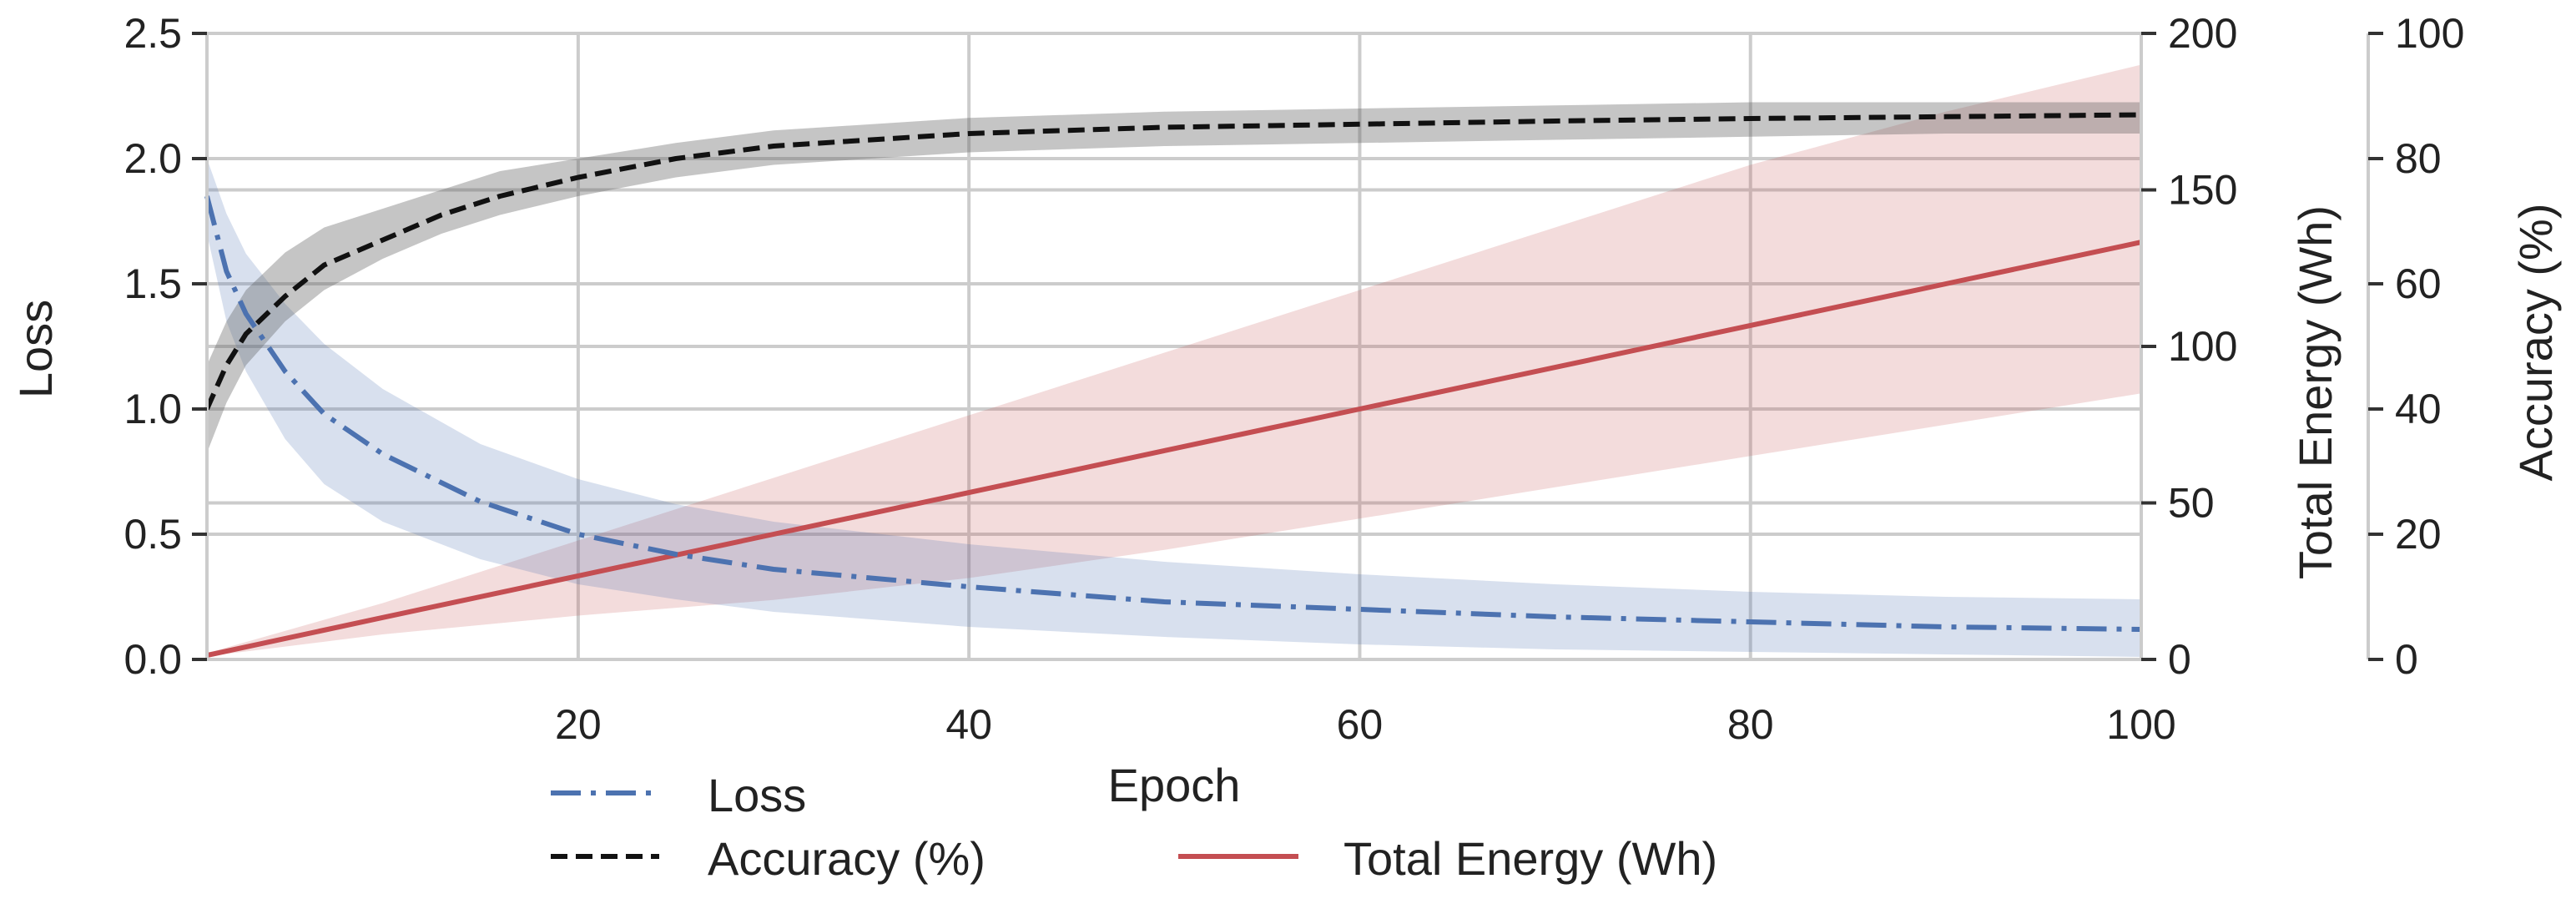  I want to click on accuracy-tick-label: 60, so click(2418, 283).